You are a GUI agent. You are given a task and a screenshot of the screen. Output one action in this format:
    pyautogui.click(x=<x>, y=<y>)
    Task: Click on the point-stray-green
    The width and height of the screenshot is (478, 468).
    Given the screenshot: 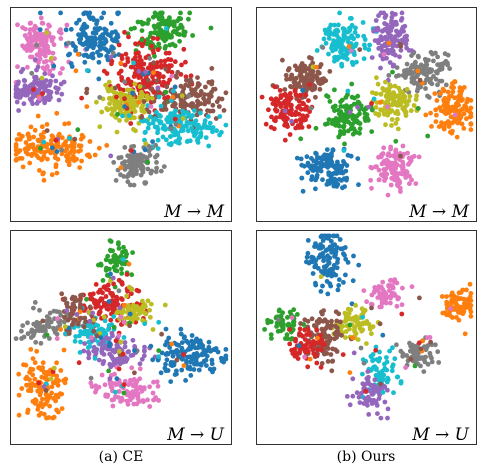 What is the action you would take?
    pyautogui.click(x=392, y=72)
    